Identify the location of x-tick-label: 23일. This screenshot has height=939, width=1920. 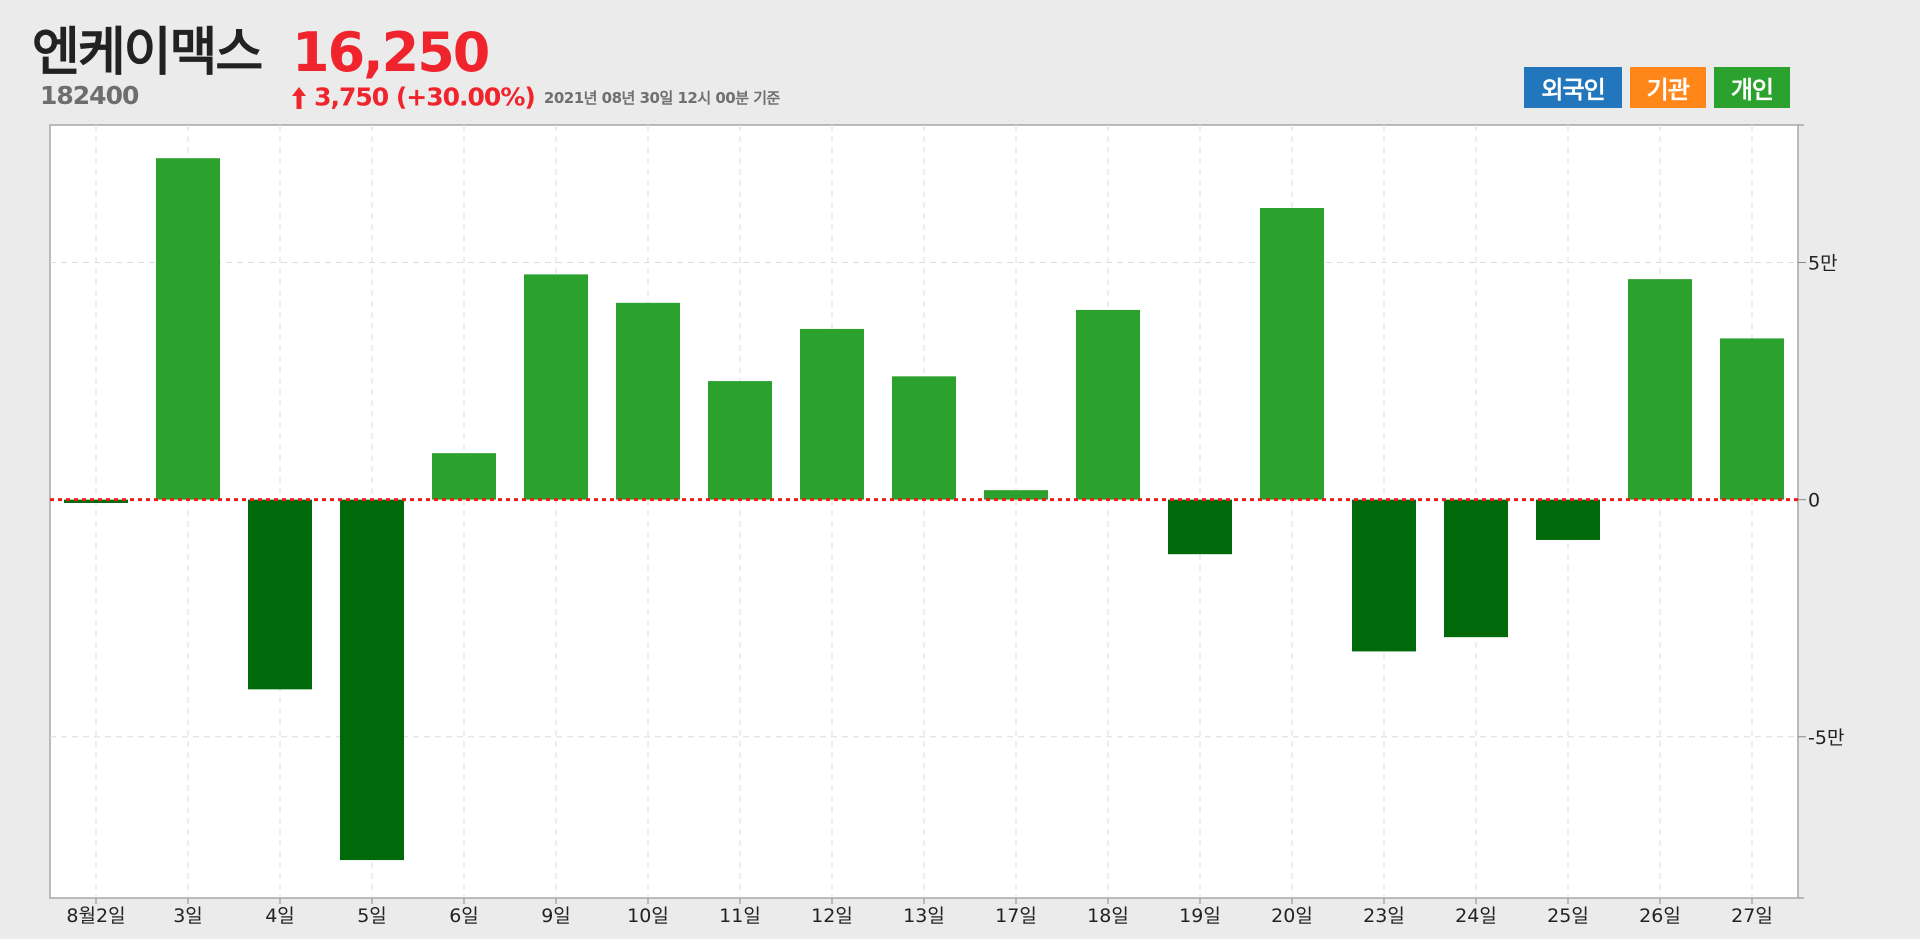
(1384, 916).